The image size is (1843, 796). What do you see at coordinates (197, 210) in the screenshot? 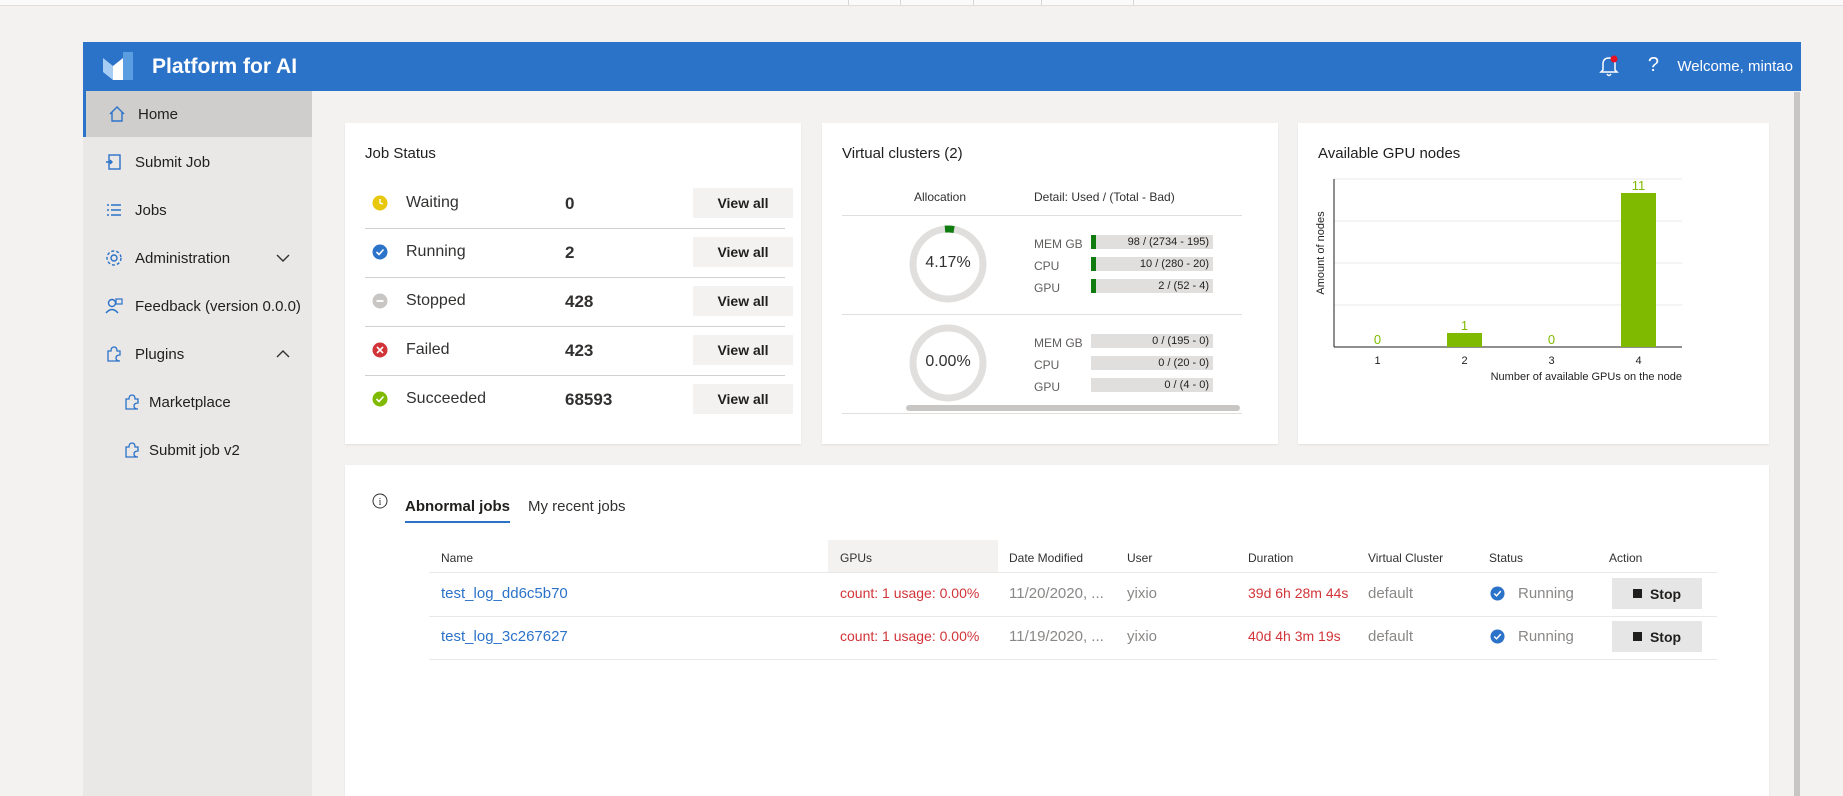
I see `sidebar-item-jobs: Jobs` at bounding box center [197, 210].